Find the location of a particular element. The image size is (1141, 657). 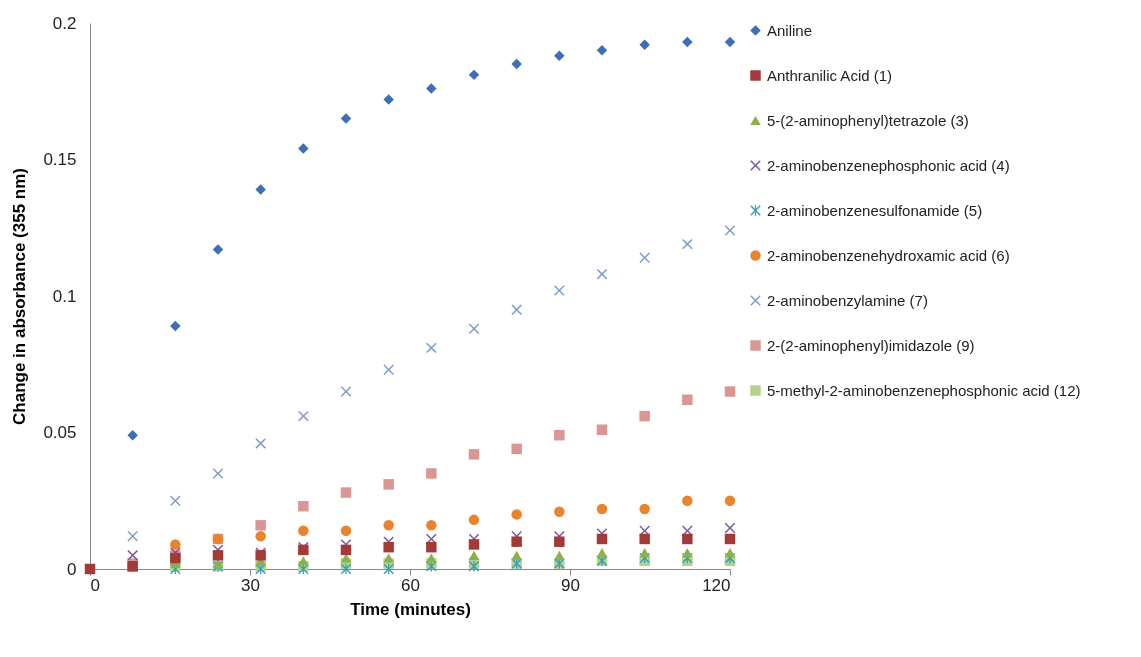

y-tick-label: 0.05 is located at coordinates (60, 432).